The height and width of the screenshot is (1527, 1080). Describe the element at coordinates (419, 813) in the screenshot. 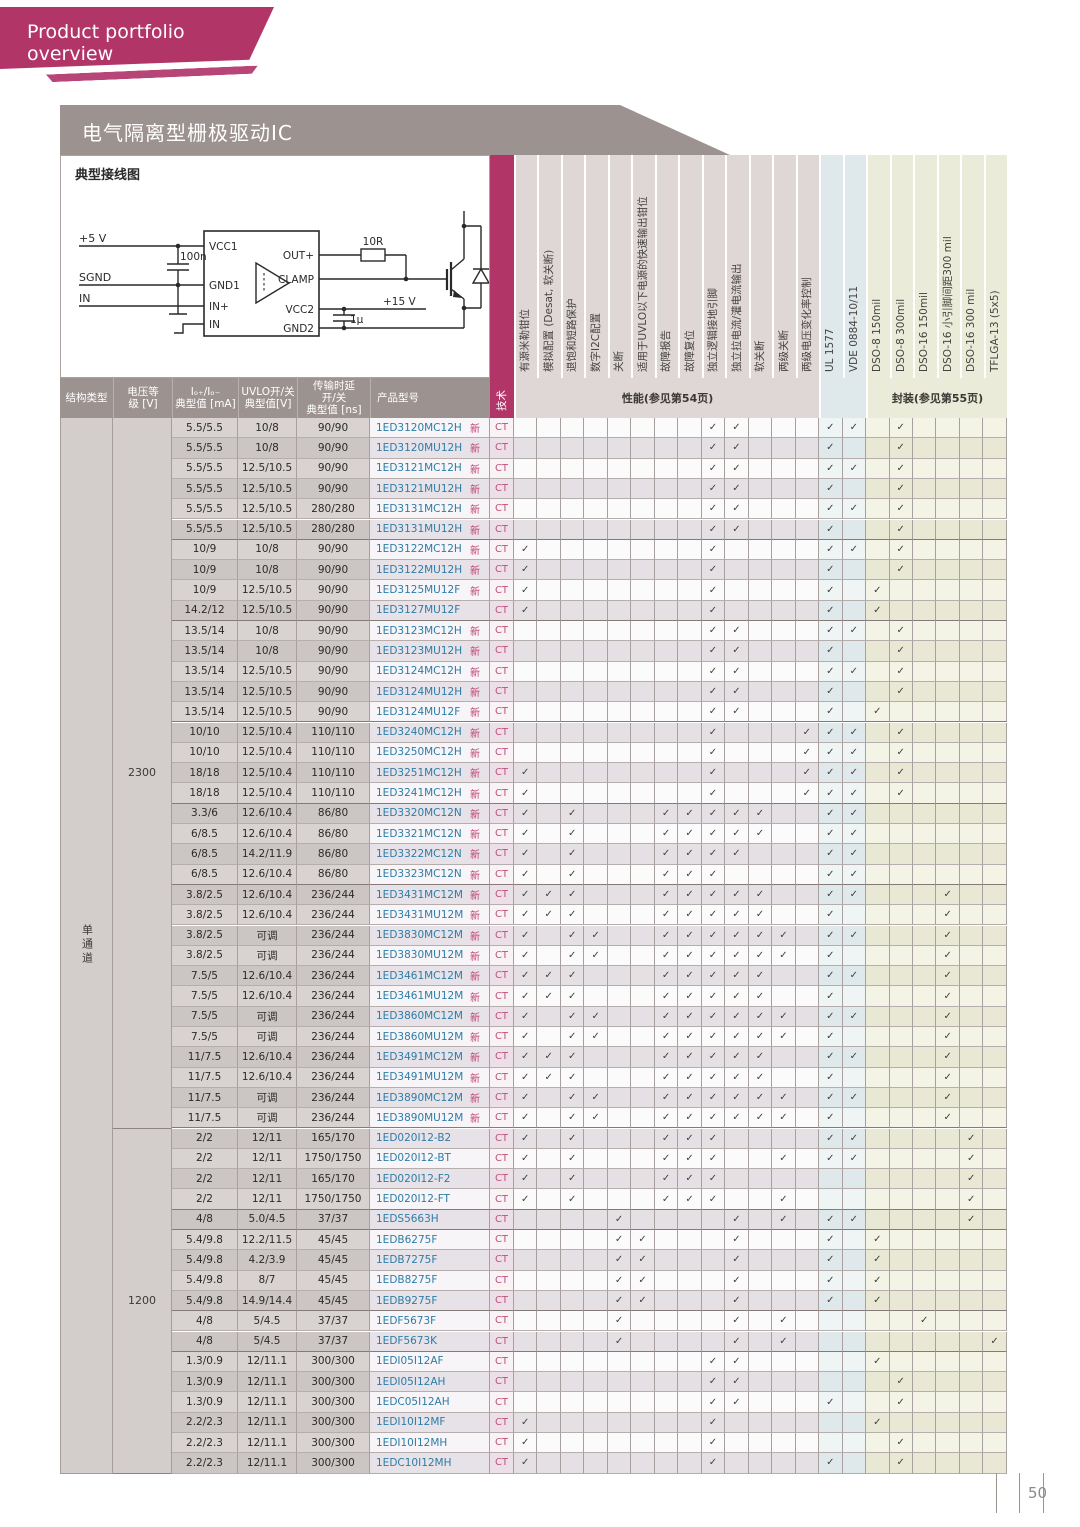

I see `product-link: 1ED3320MC12N` at that location.